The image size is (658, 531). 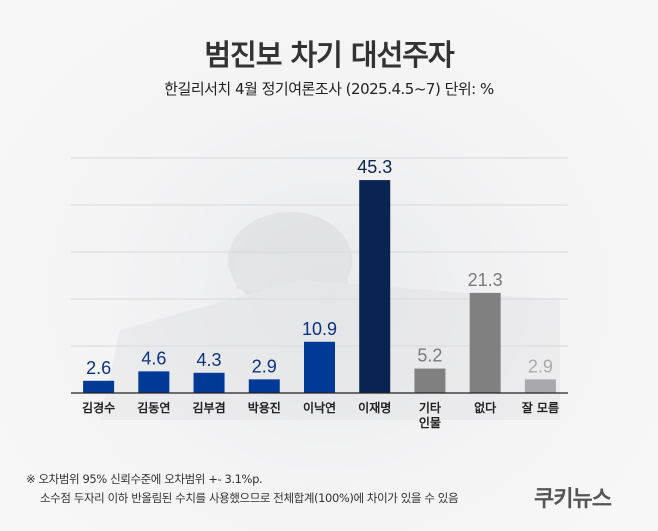 I want to click on category-label: 없다, so click(x=485, y=407).